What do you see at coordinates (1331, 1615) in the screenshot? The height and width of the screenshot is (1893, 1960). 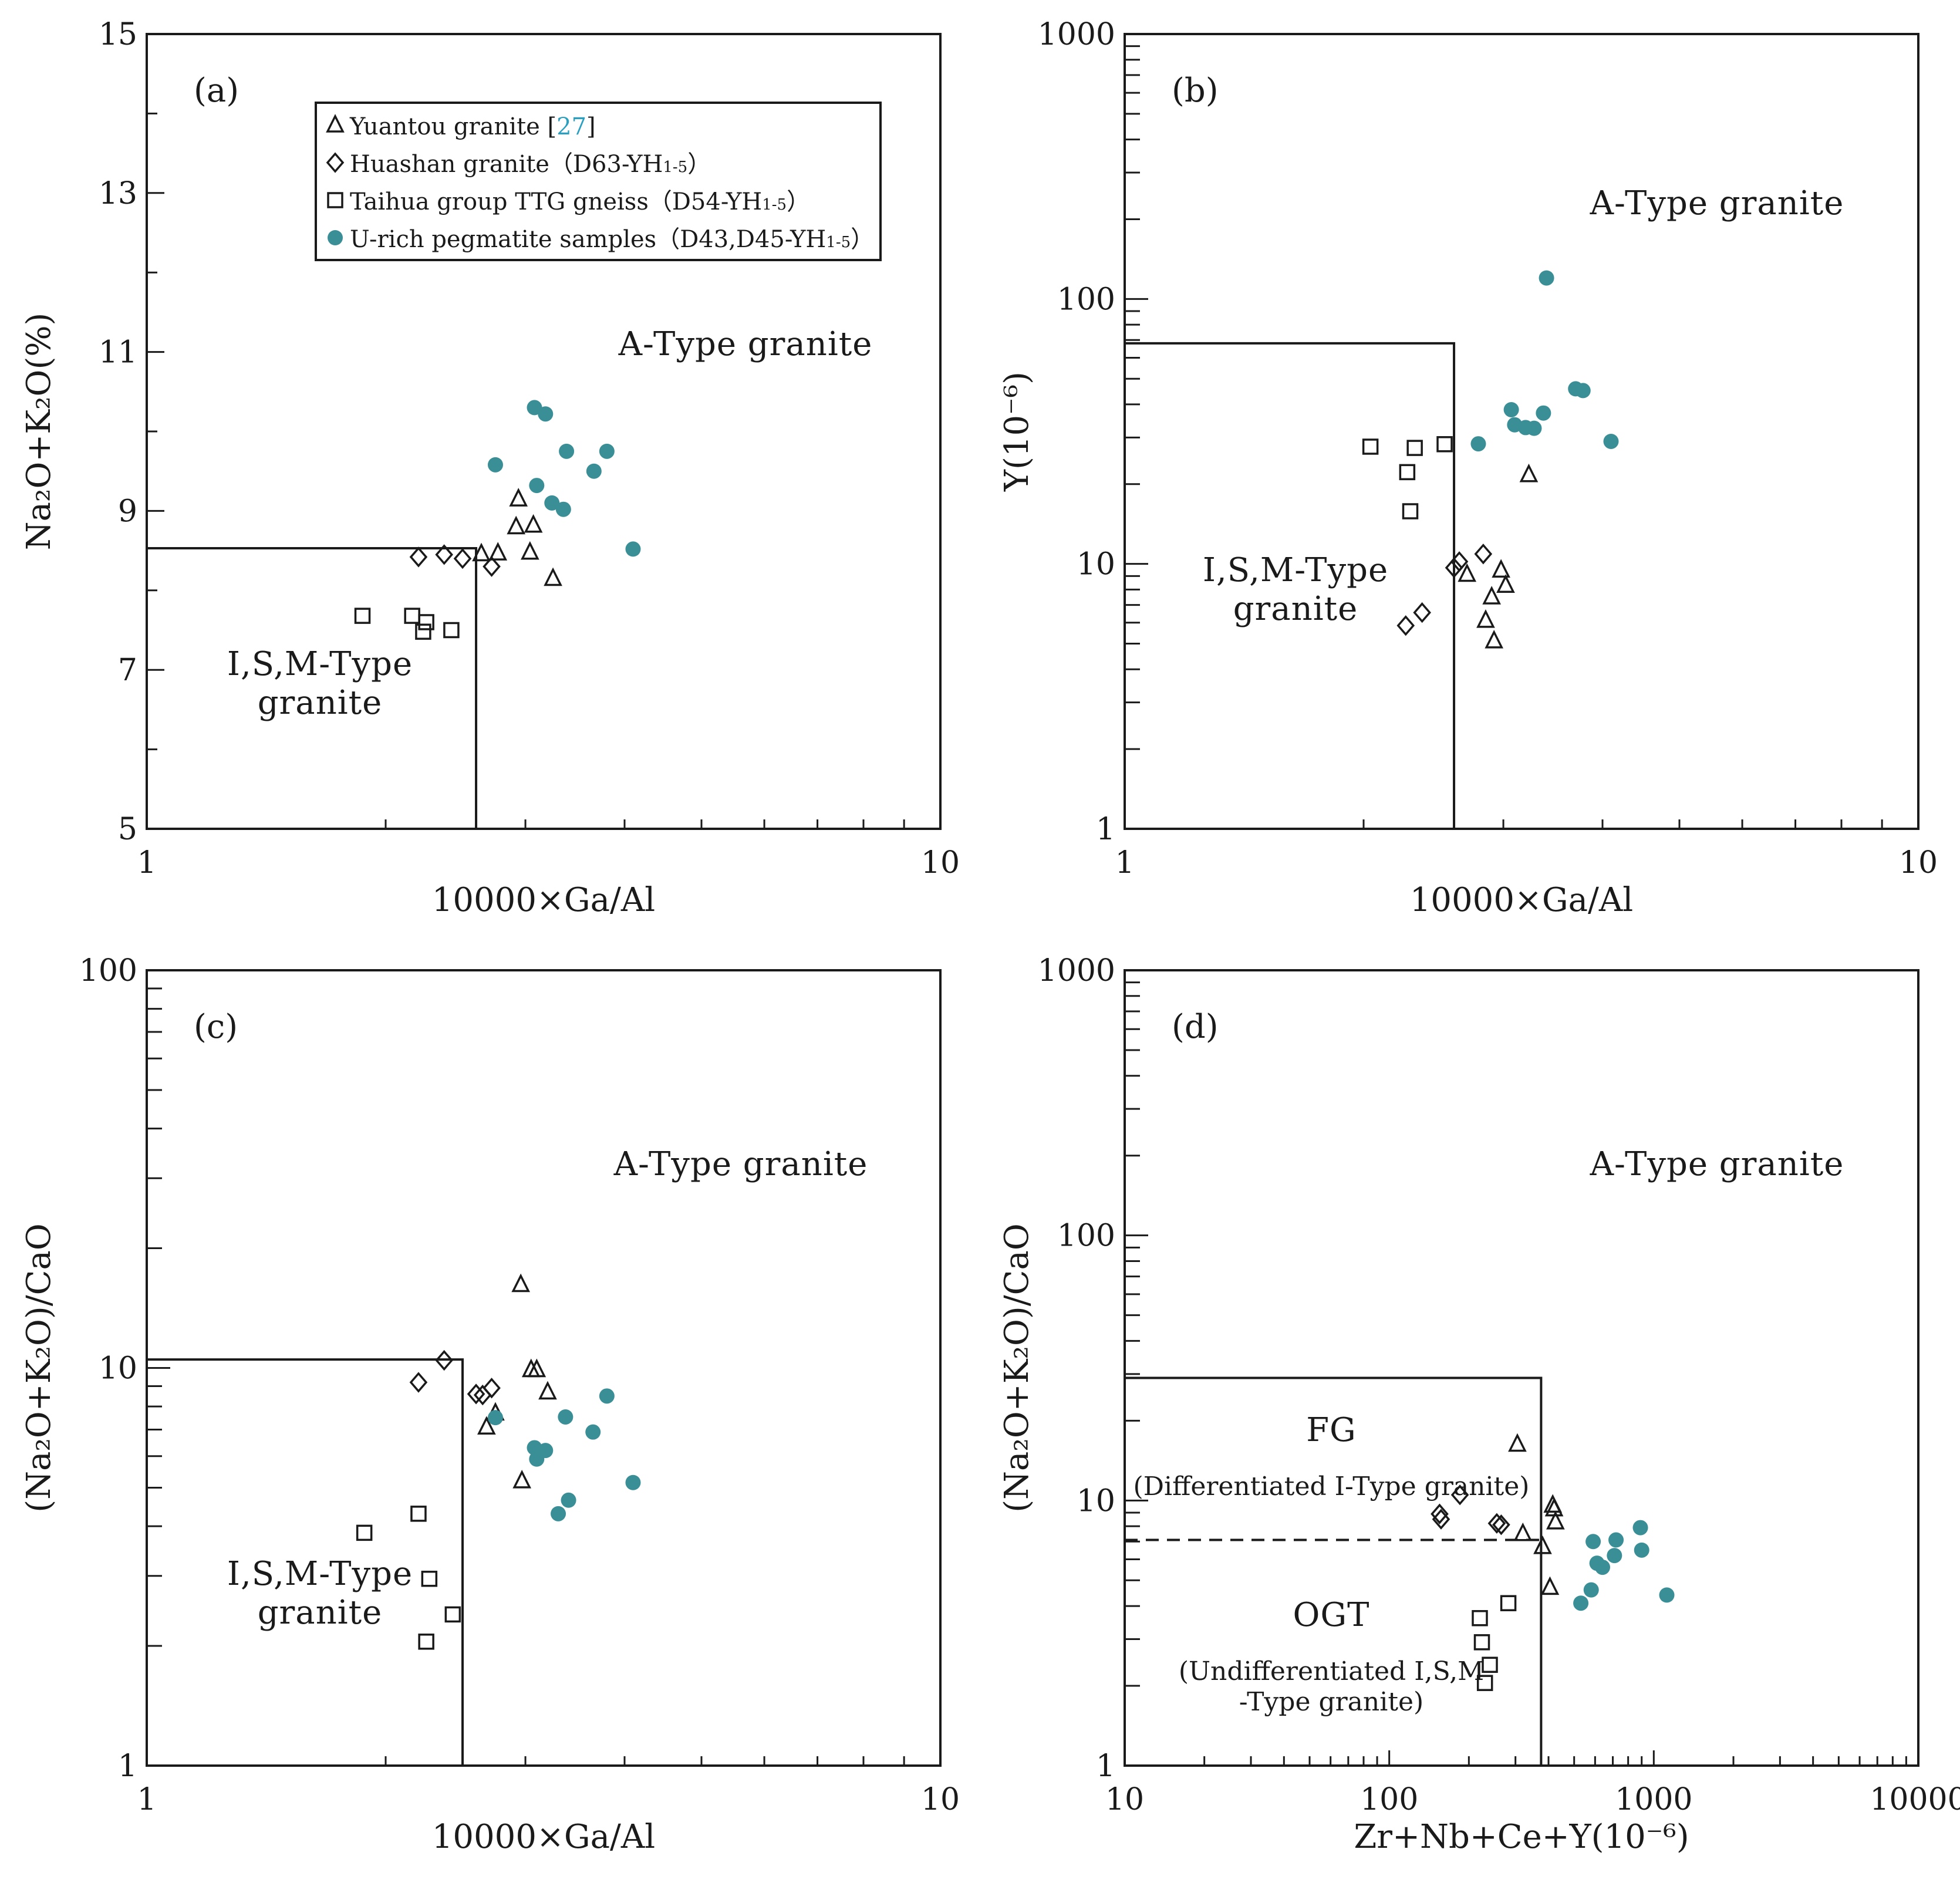 I see `field-label: OGT` at bounding box center [1331, 1615].